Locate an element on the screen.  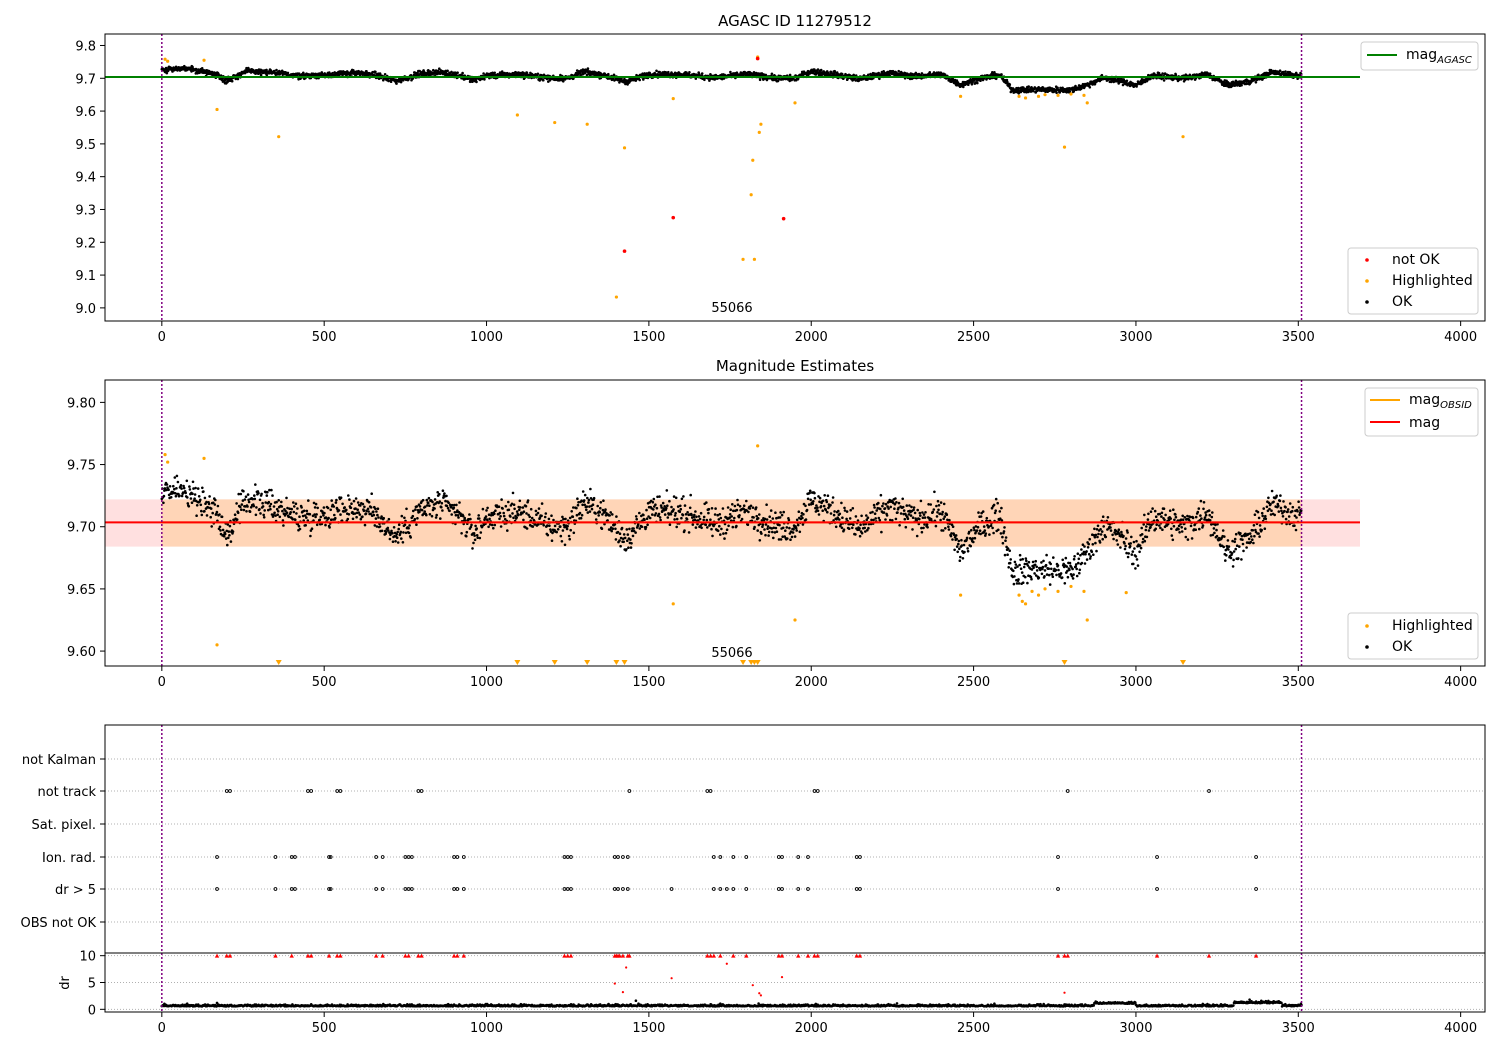
panel-1-x-tick-label: 0 is located at coordinates (162, 337).